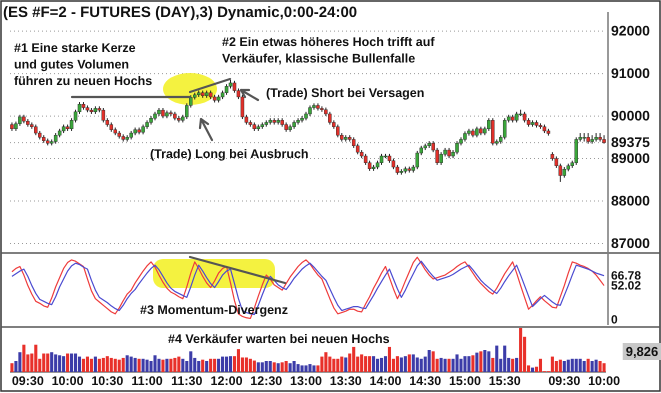 The image size is (661, 393). Describe the element at coordinates (28, 381) in the screenshot. I see `x-tick-label: 09:30` at that location.